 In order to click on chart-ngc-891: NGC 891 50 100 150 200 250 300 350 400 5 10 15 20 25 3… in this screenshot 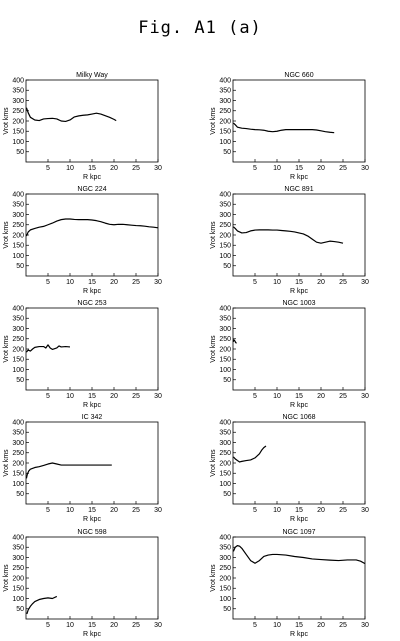, I will do `click(289, 240)`.